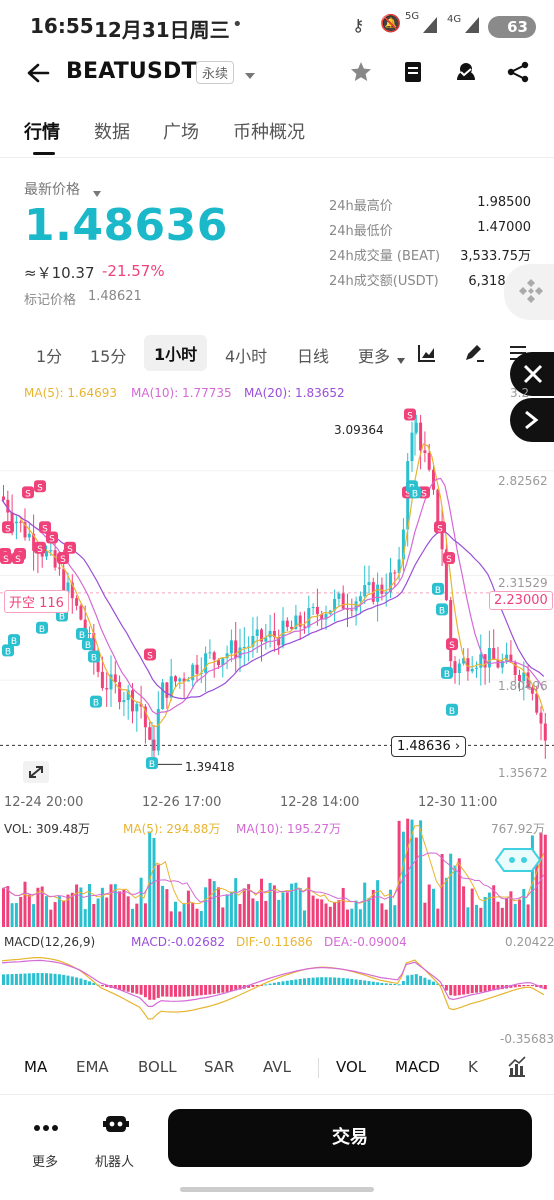 The height and width of the screenshot is (1200, 554). What do you see at coordinates (374, 356) in the screenshot?
I see `interval-more: 更多` at bounding box center [374, 356].